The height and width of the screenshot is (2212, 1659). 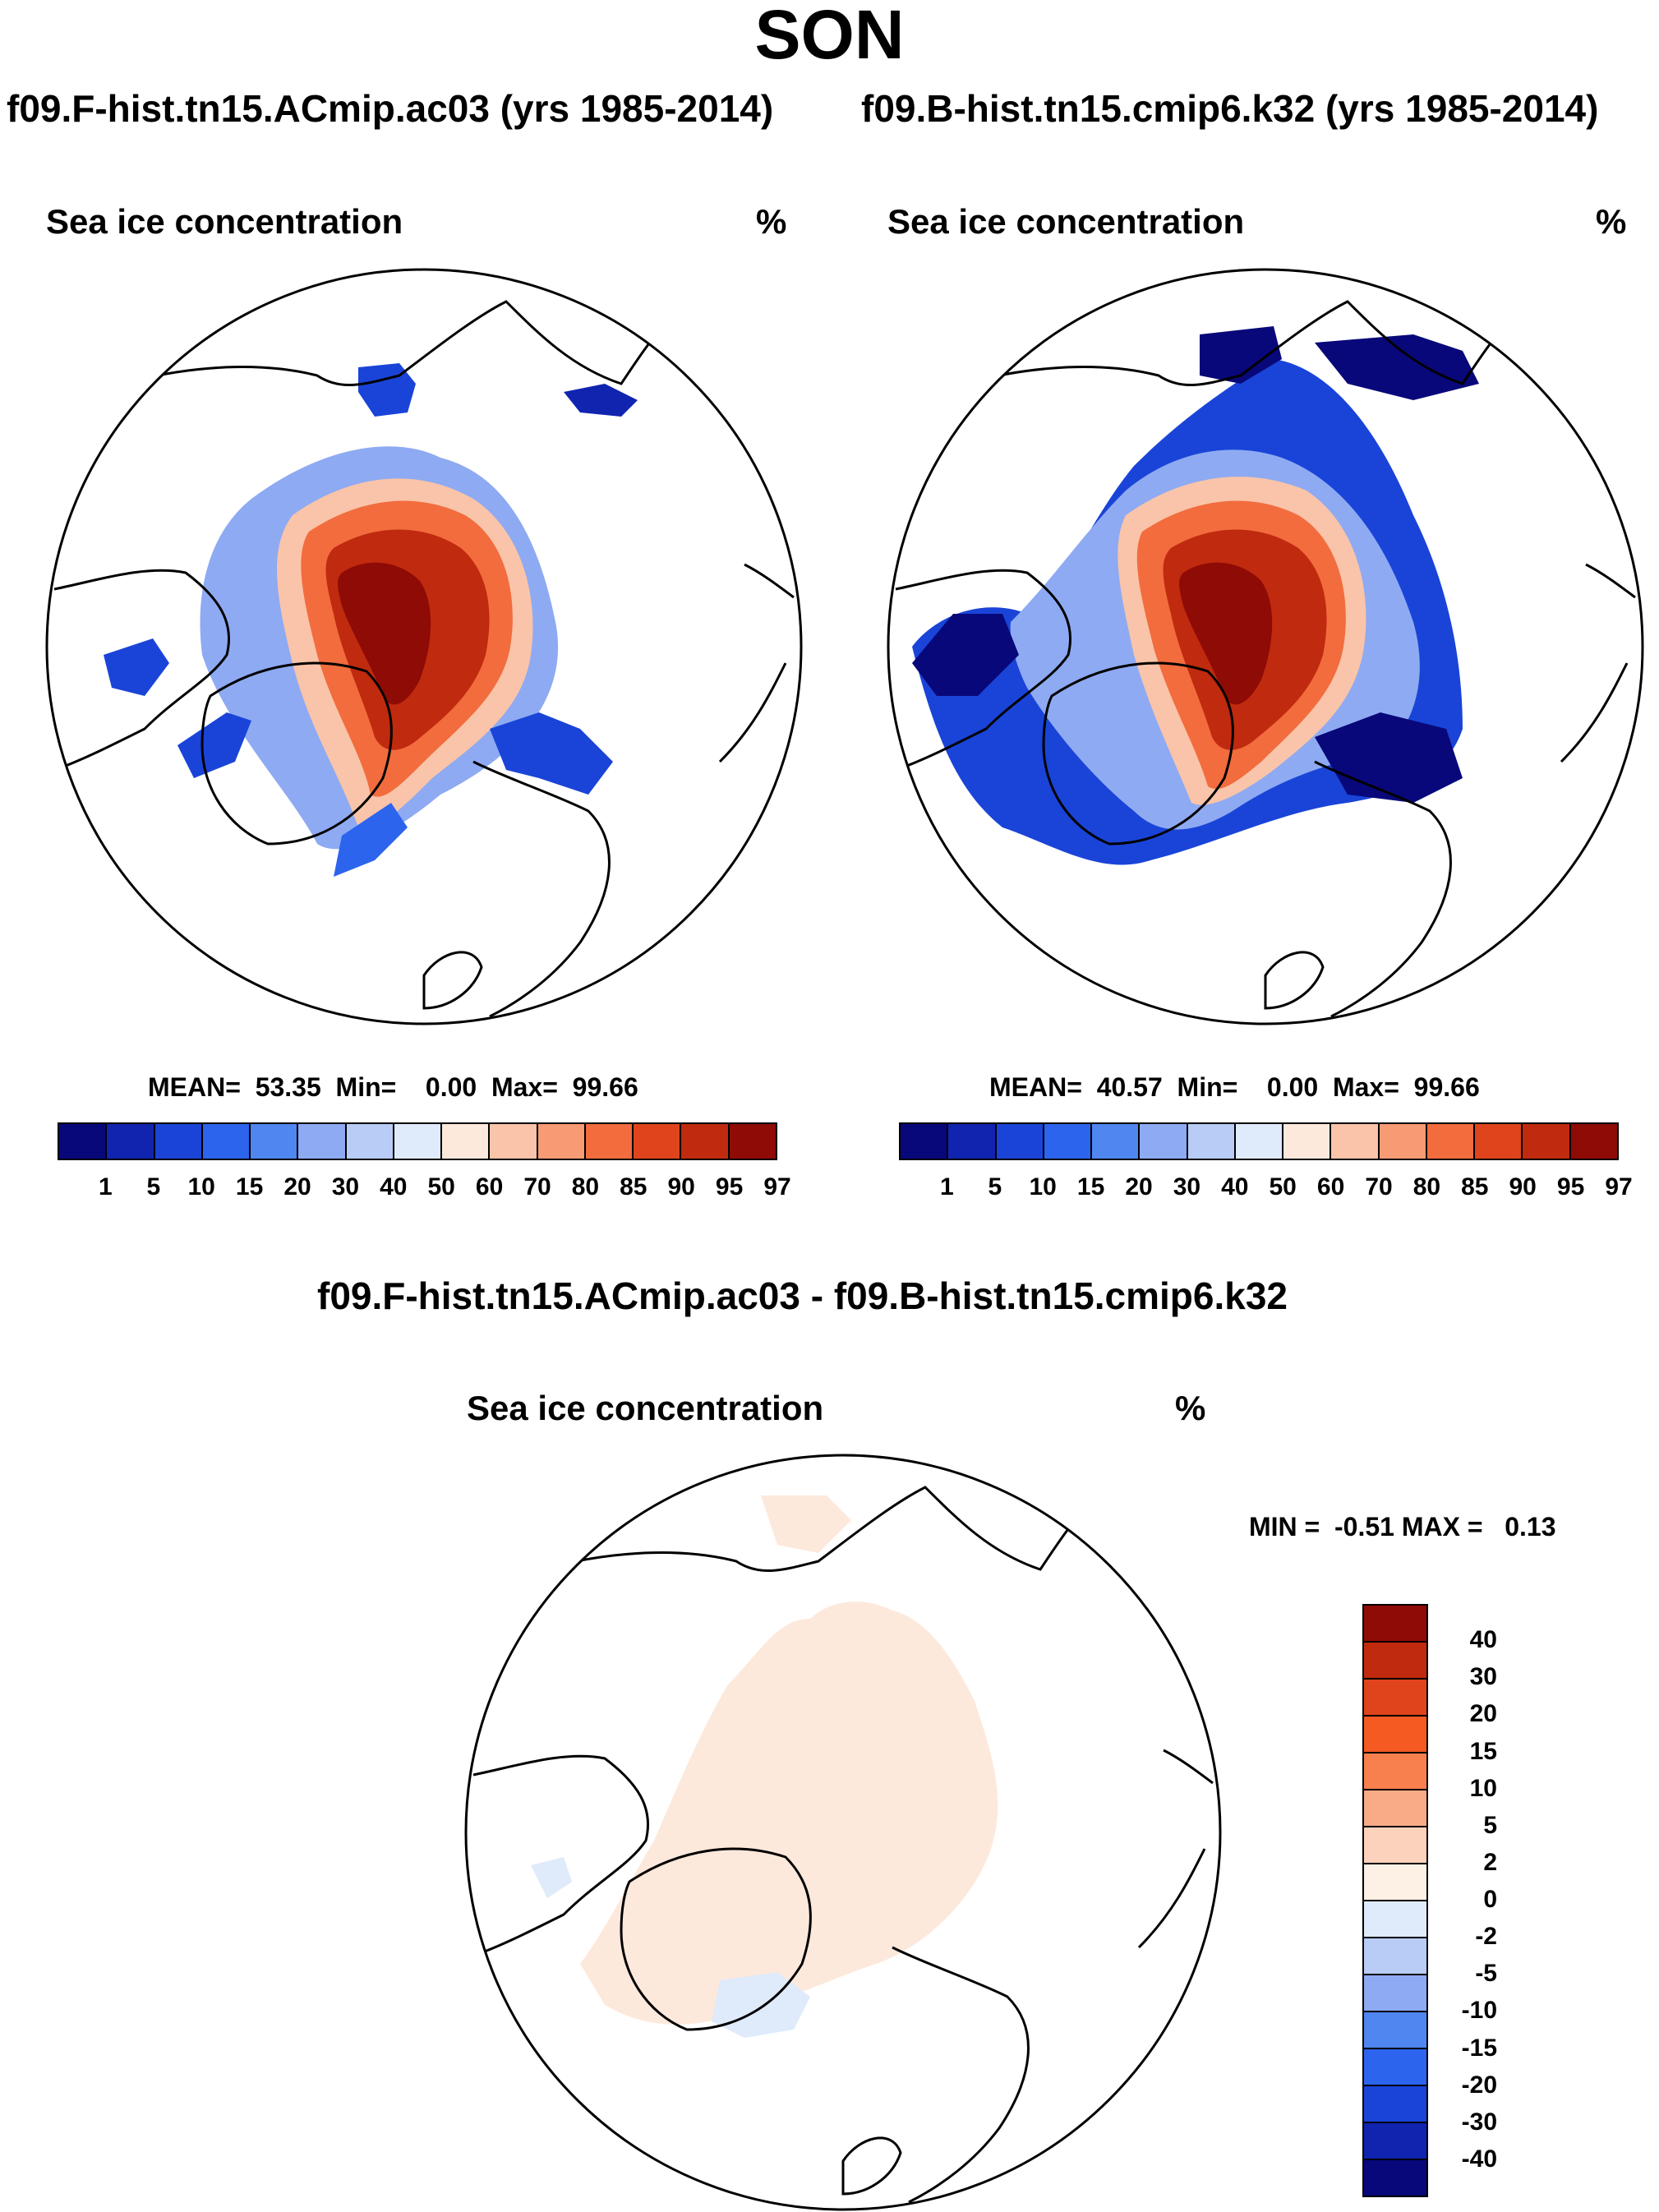 What do you see at coordinates (645, 1408) in the screenshot?
I see `diff-panel-title: Sea ice concentration` at bounding box center [645, 1408].